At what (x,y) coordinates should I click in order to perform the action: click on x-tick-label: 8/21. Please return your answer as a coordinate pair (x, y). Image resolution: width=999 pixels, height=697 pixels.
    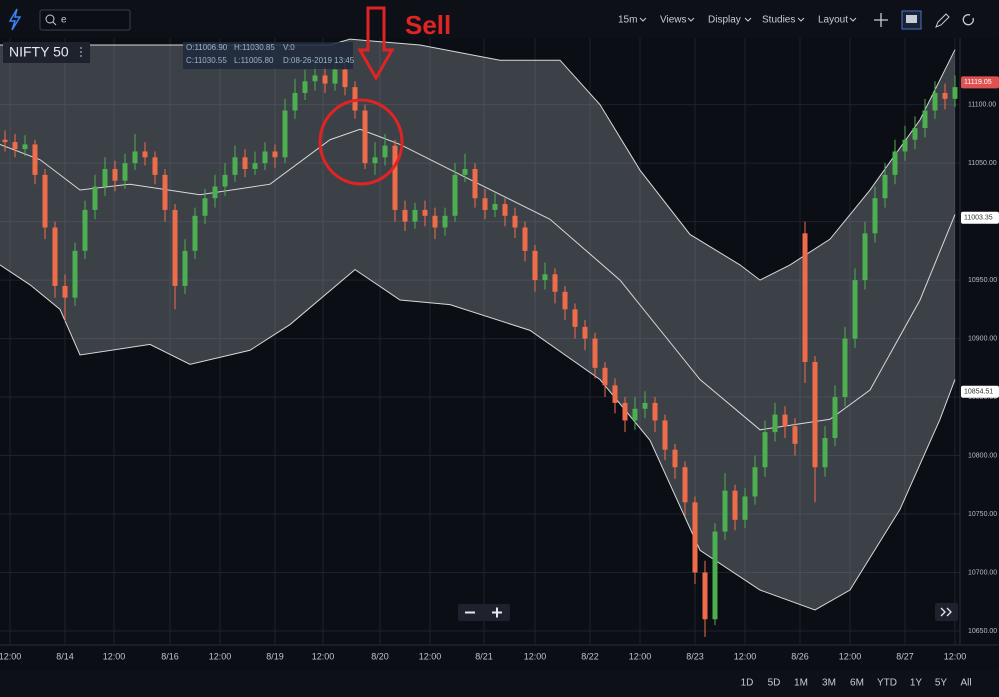
    Looking at the image, I should click on (484, 656).